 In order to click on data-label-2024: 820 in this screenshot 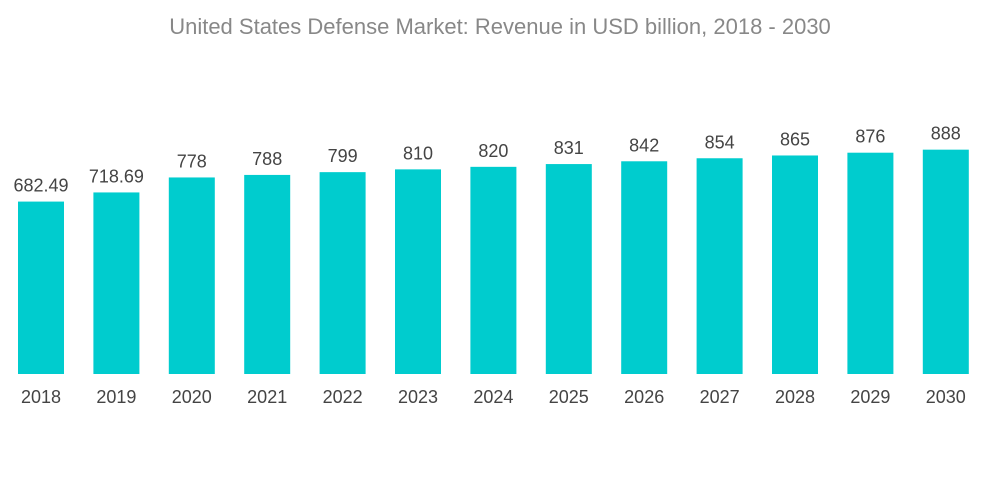, I will do `click(493, 151)`.